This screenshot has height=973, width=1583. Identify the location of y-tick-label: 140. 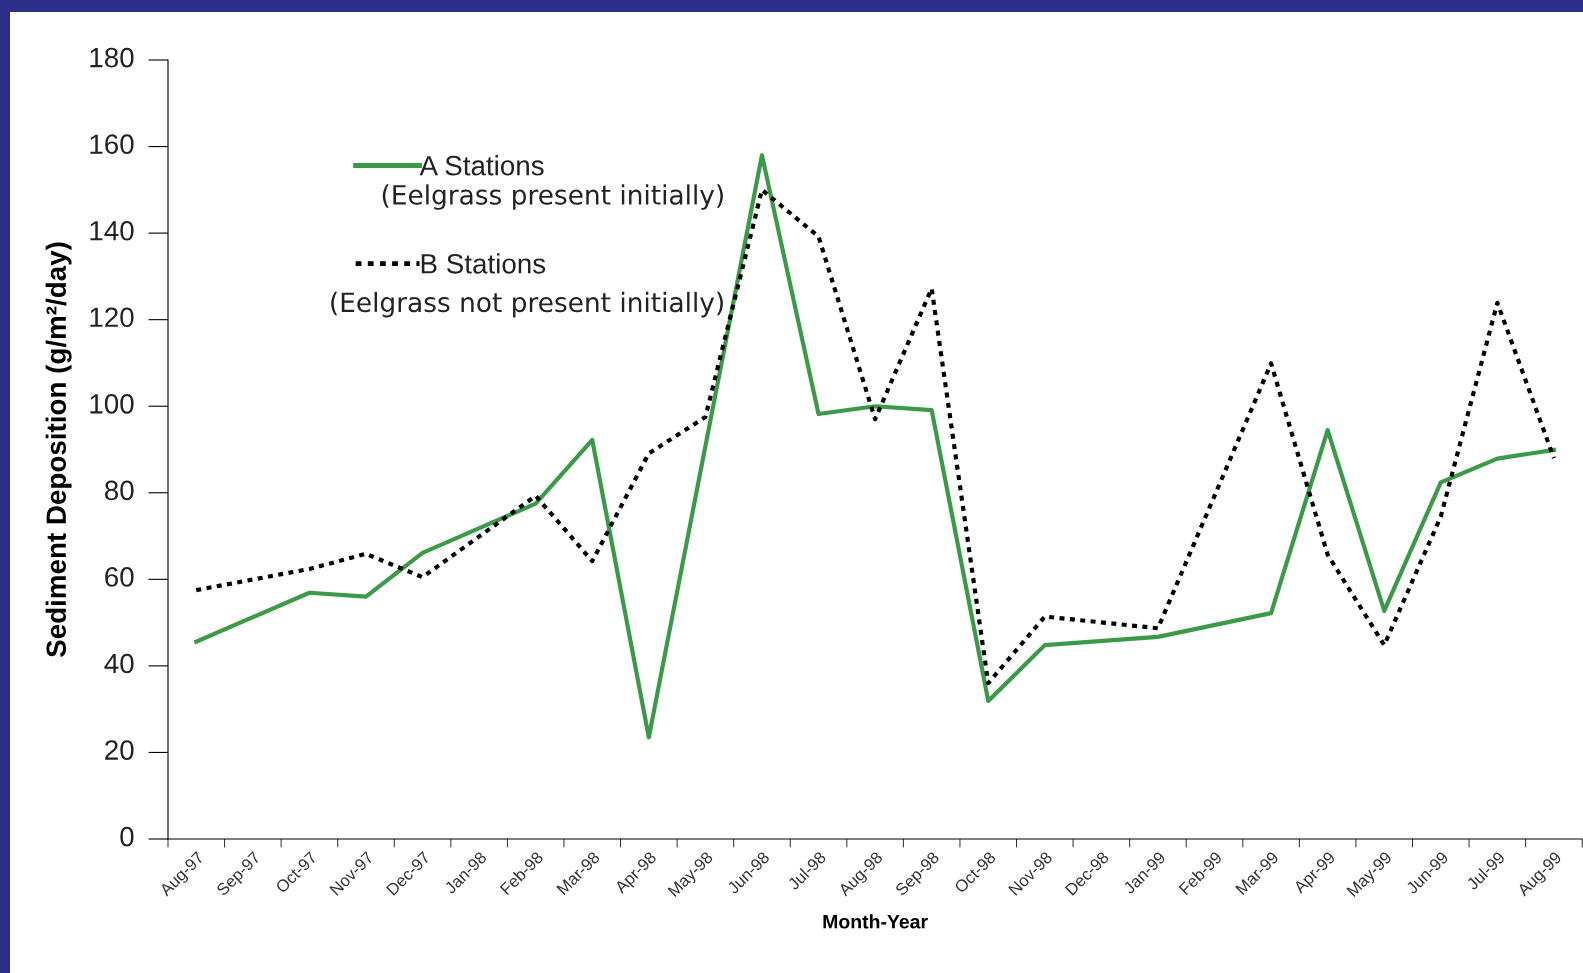
(112, 230).